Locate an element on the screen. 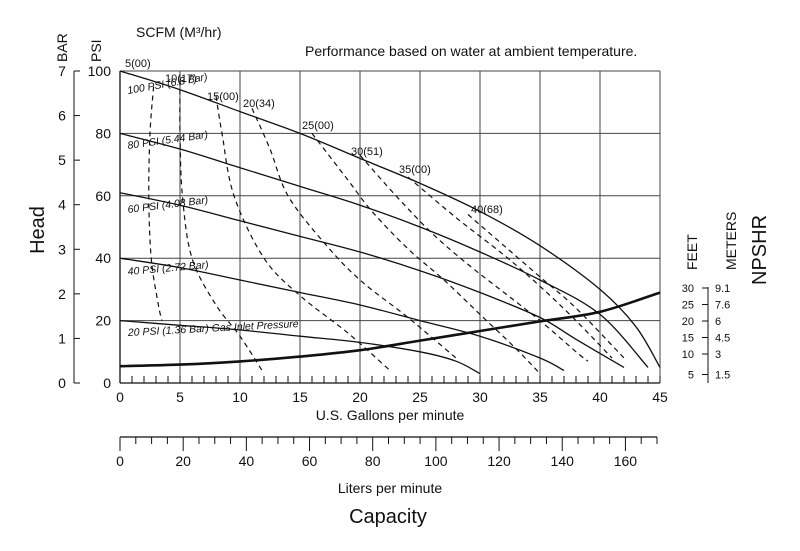  liters-tick-label: 100 is located at coordinates (436, 461).